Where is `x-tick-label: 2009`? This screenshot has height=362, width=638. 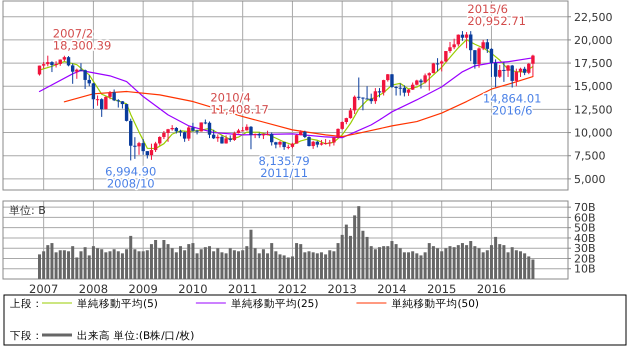
x-tick-label: 2009 is located at coordinates (143, 289).